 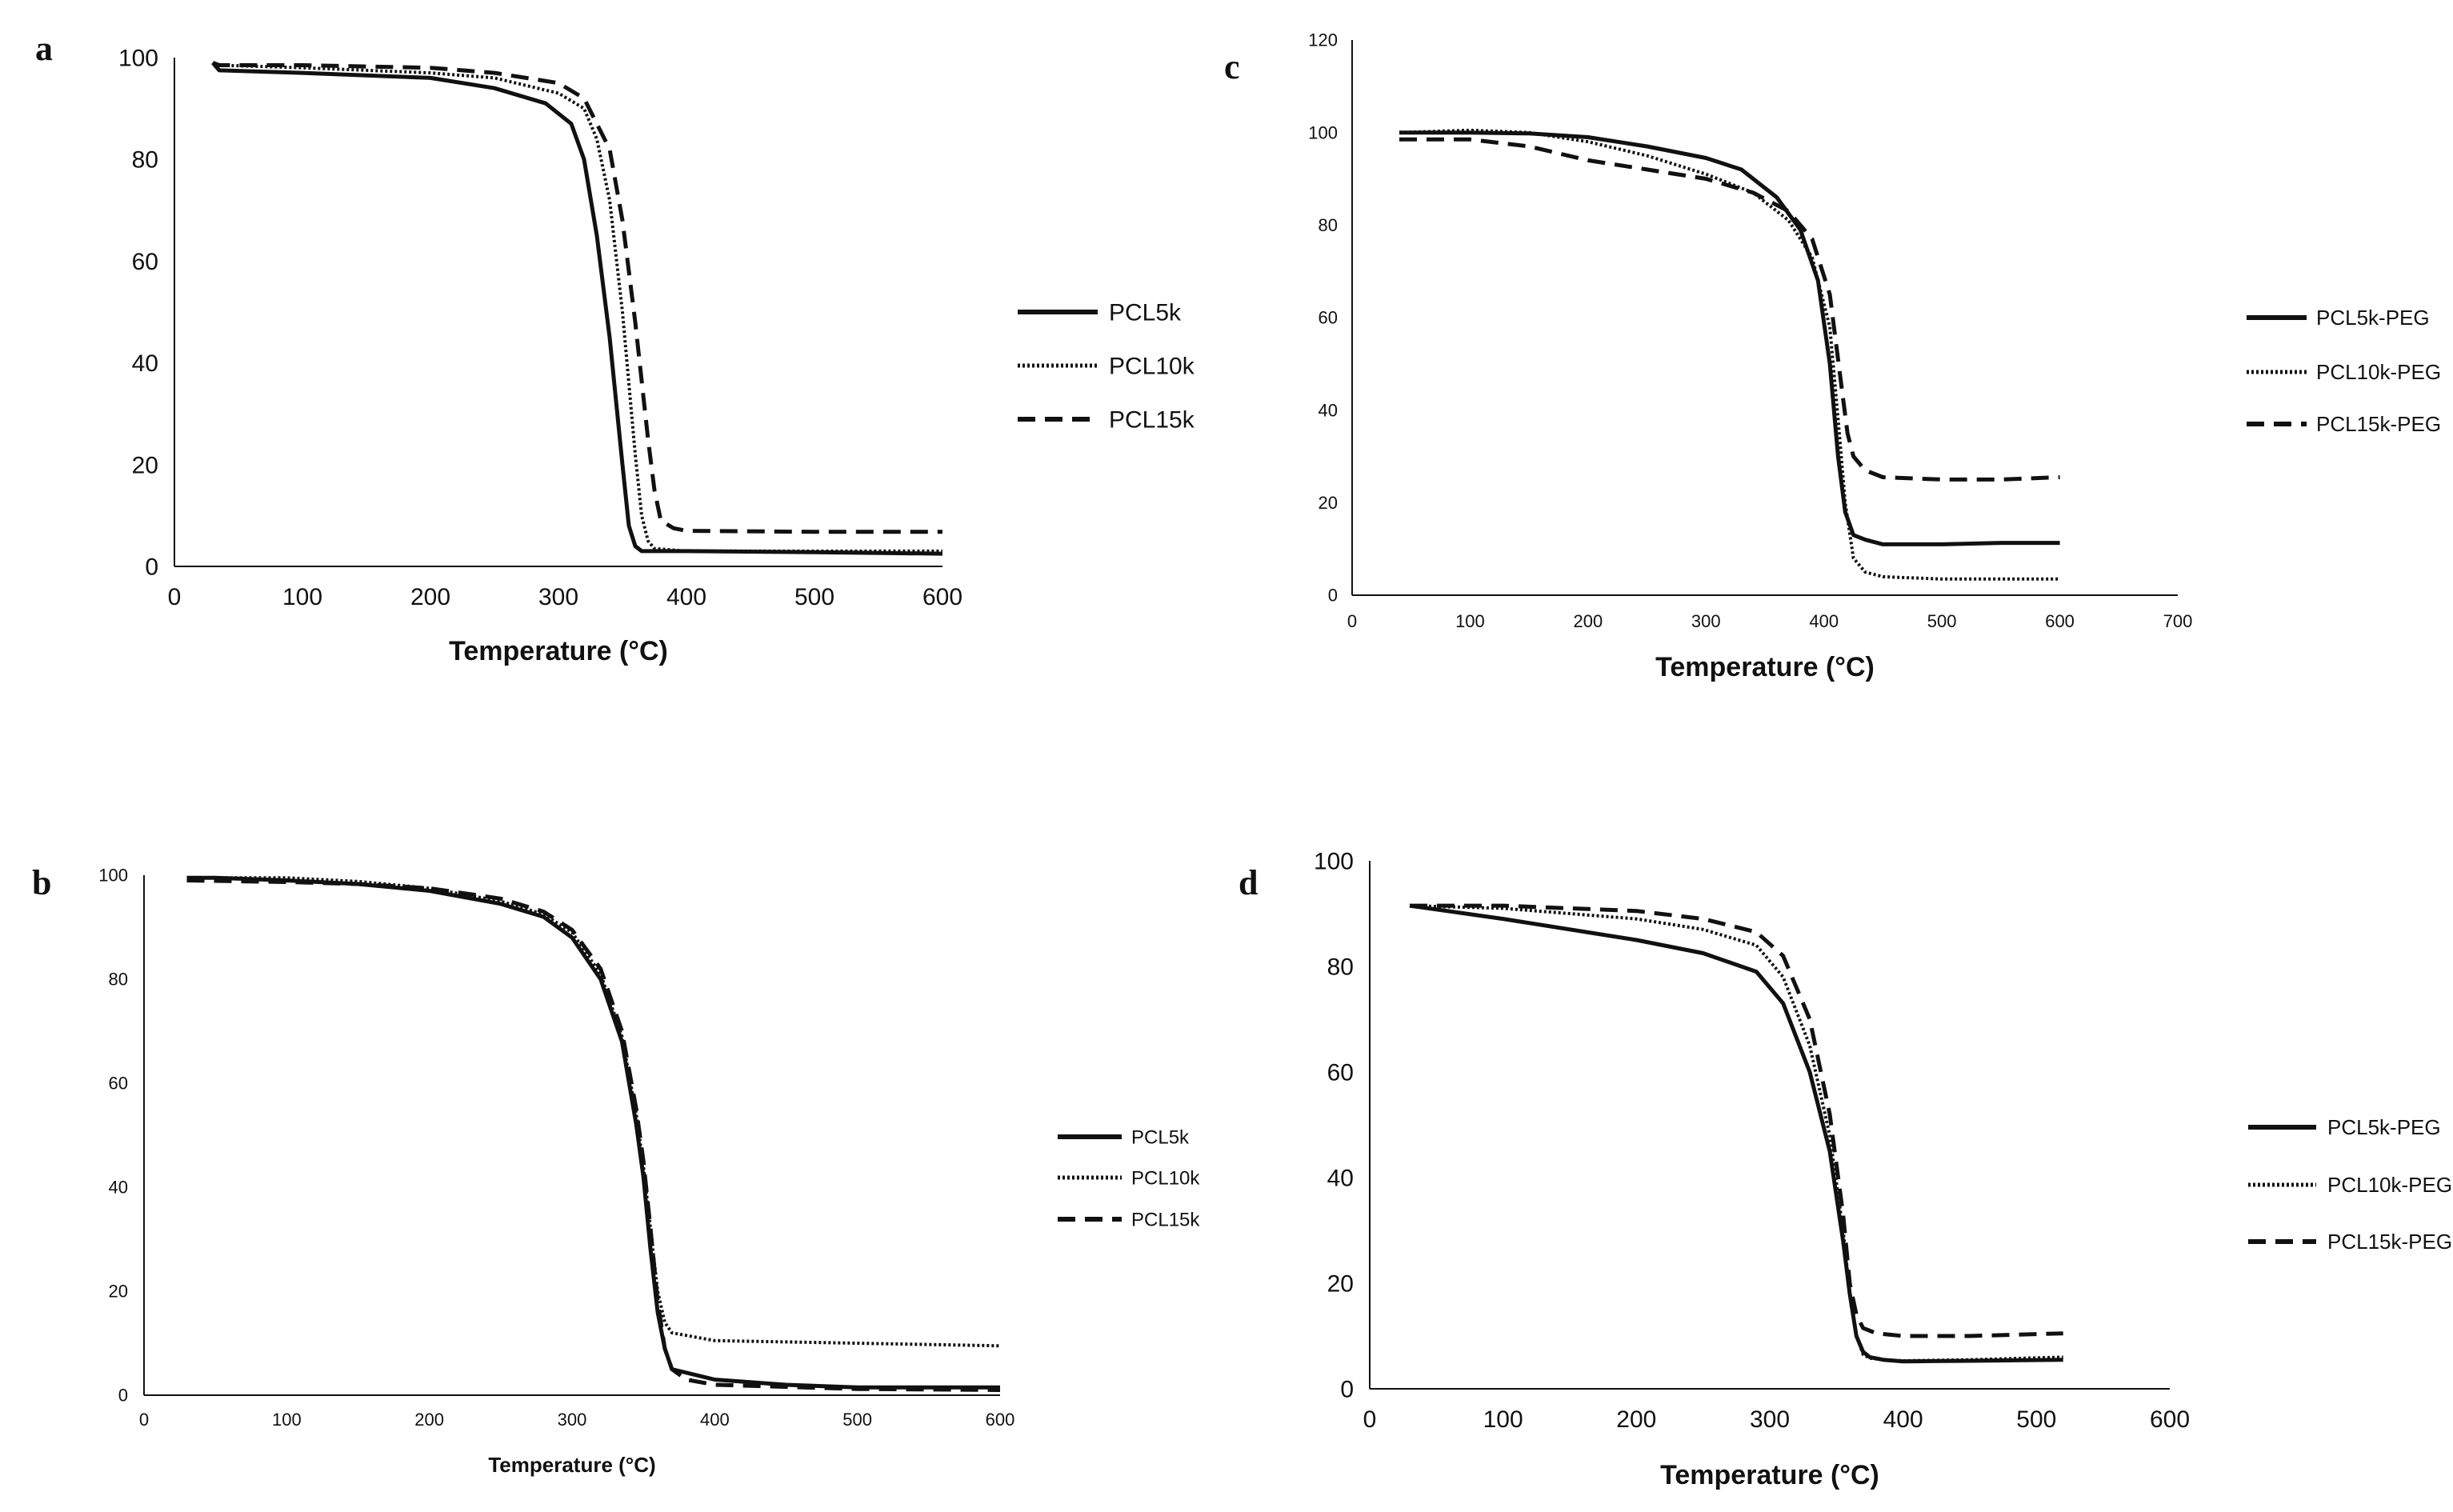 I want to click on panel-letter: a, so click(x=44, y=48).